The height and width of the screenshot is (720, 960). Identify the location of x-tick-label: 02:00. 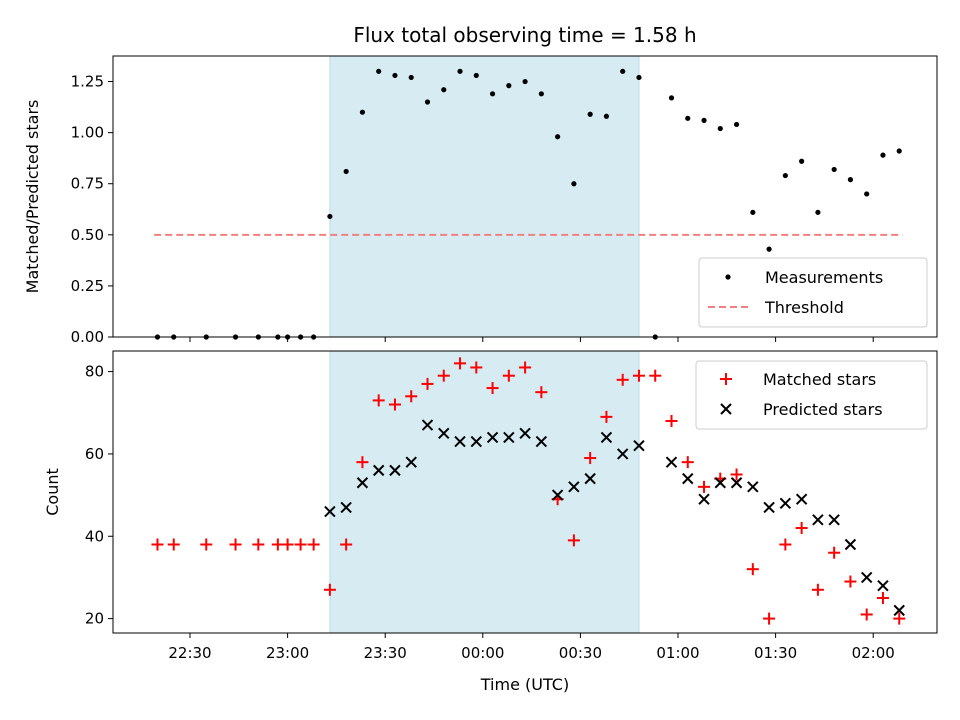
(873, 653).